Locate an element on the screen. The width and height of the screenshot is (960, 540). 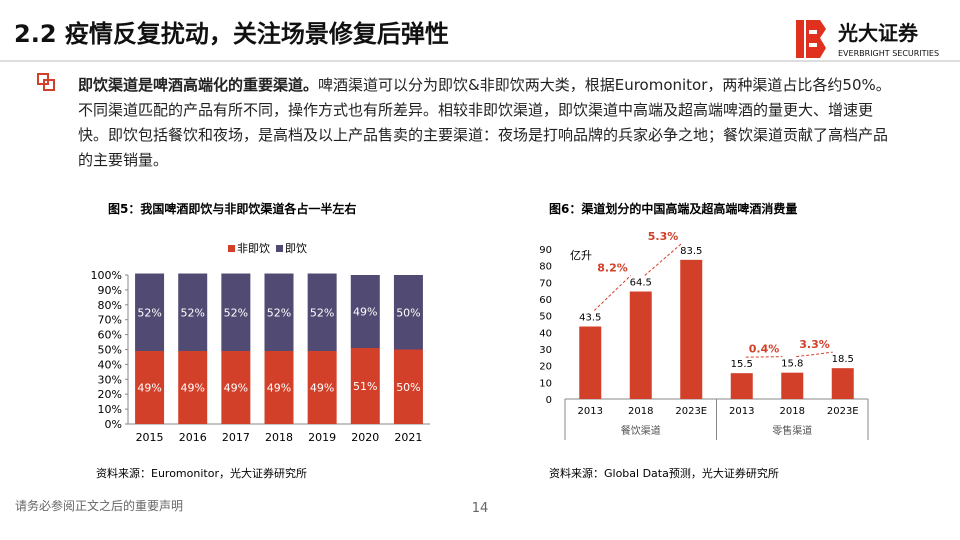
y-tick-label: 70% is located at coordinates (110, 320).